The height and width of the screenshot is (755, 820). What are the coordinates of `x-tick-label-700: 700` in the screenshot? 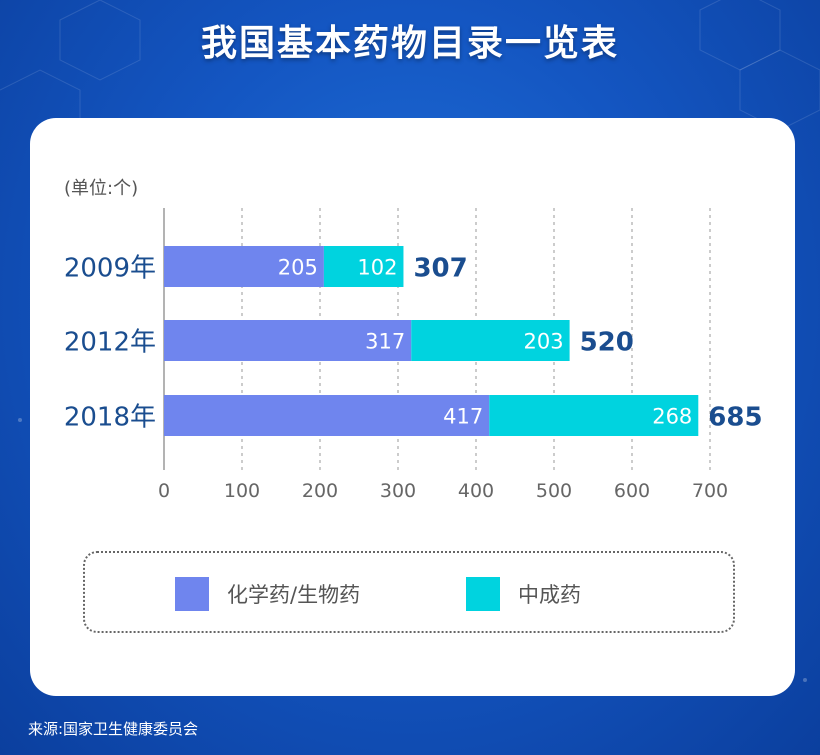 It's located at (710, 491).